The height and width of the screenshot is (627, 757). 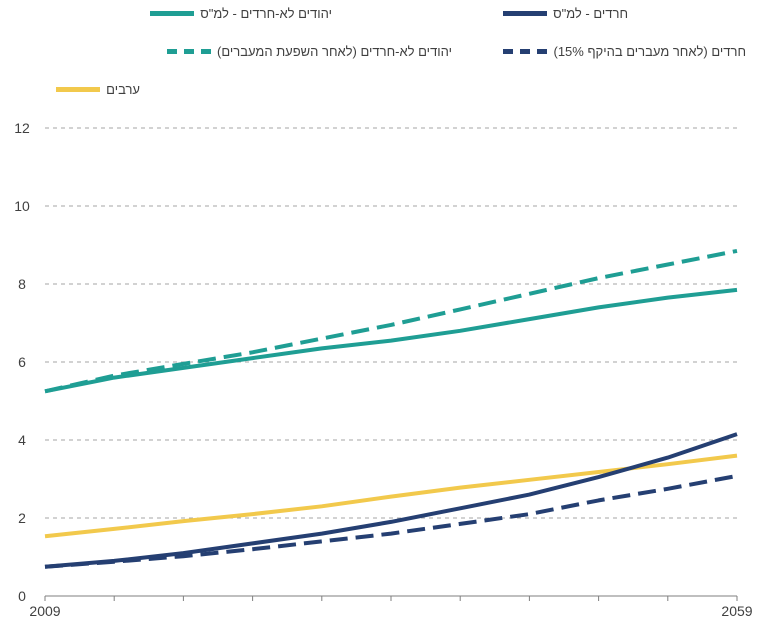 What do you see at coordinates (266, 13) in the screenshot?
I see `legend-label: יהודים לא-חרדים - למ"ס` at bounding box center [266, 13].